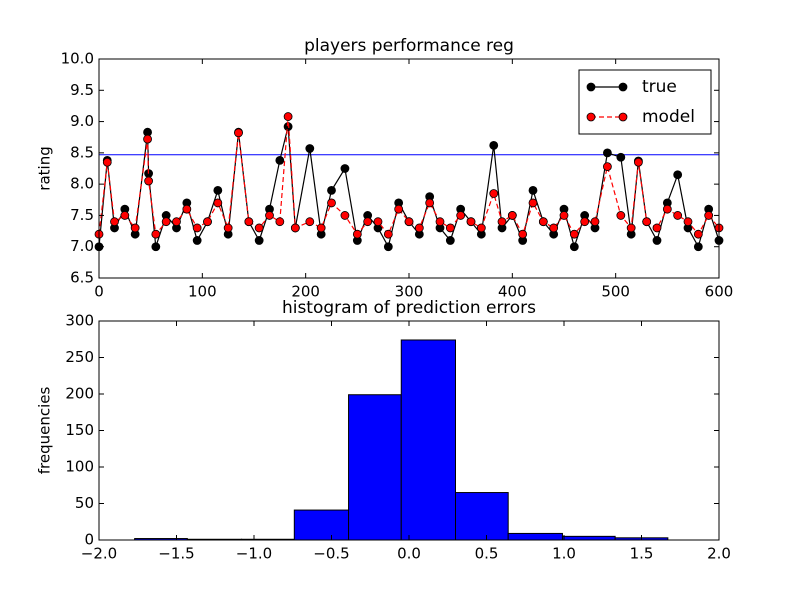 This screenshot has width=800, height=600. Describe the element at coordinates (487, 554) in the screenshot. I see `x-tick-label: 0.5` at that location.